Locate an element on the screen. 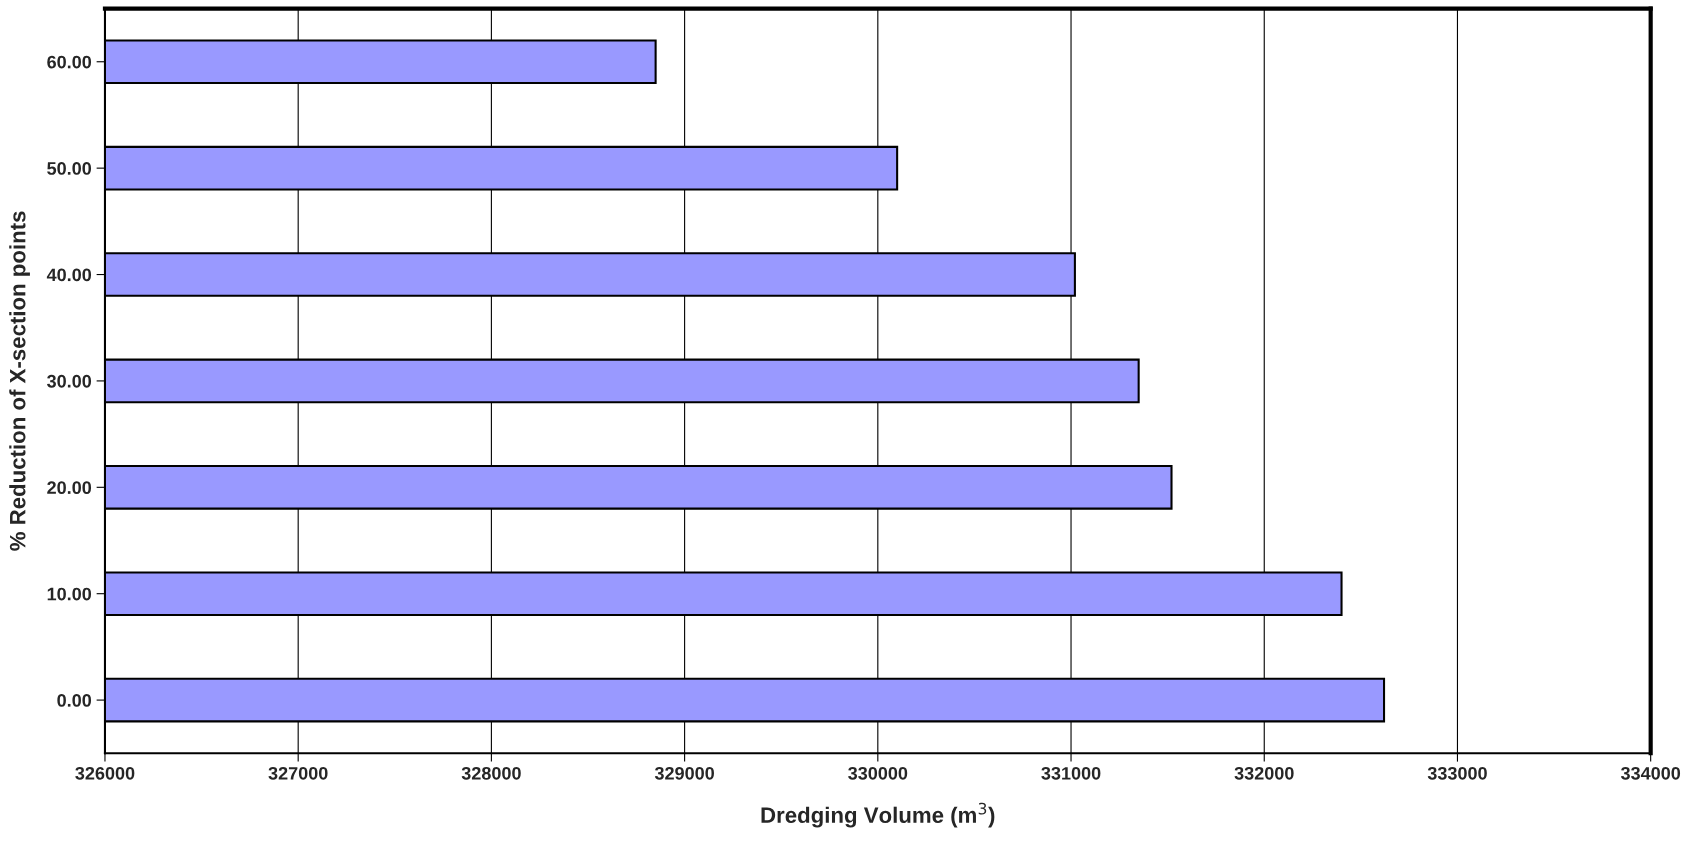 The image size is (1693, 856). x-tick-label: 333000 is located at coordinates (1457, 773).